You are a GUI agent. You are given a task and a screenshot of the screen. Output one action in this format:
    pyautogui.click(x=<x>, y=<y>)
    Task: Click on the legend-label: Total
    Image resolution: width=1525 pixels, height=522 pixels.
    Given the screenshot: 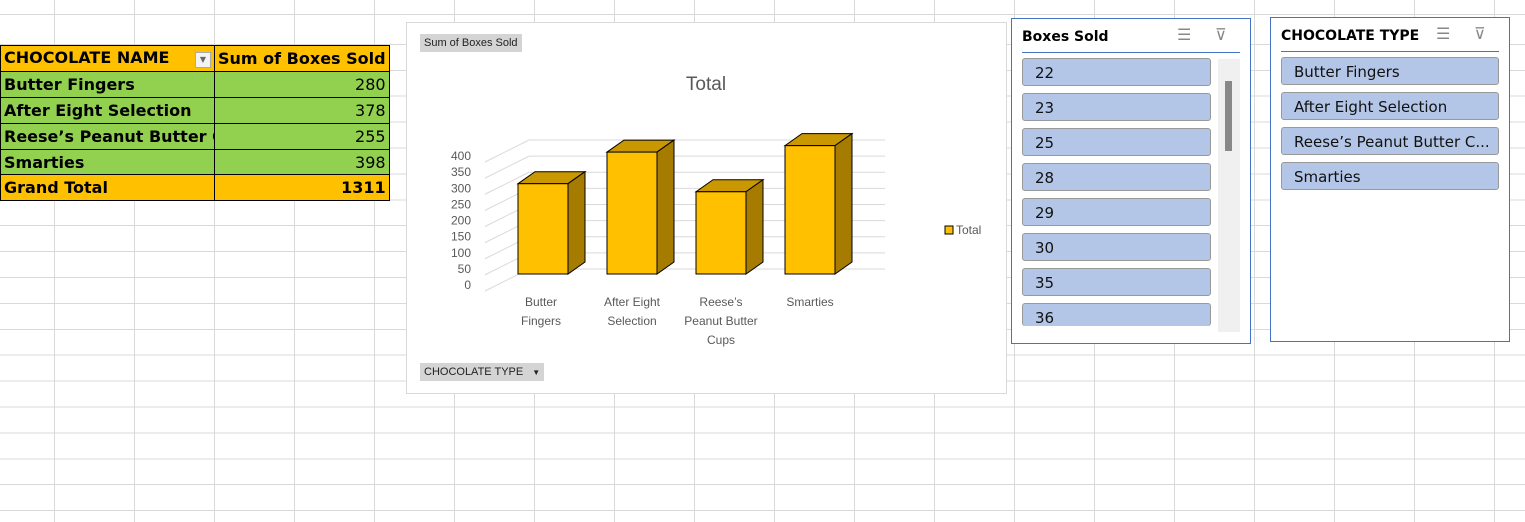 What is the action you would take?
    pyautogui.click(x=968, y=230)
    